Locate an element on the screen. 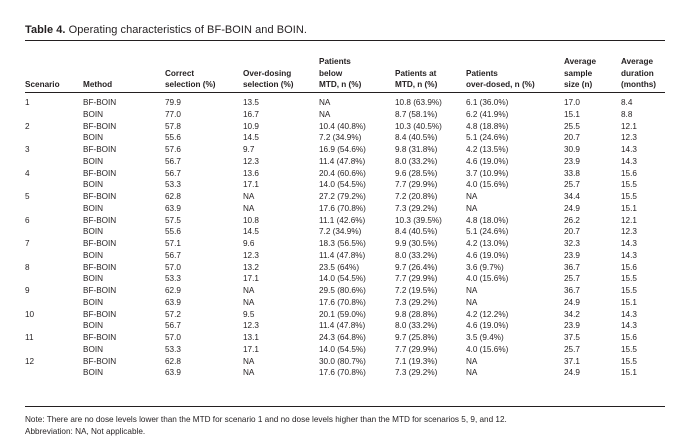 This screenshot has width=676, height=448. cell-correct-selection: 62.8 is located at coordinates (173, 361).